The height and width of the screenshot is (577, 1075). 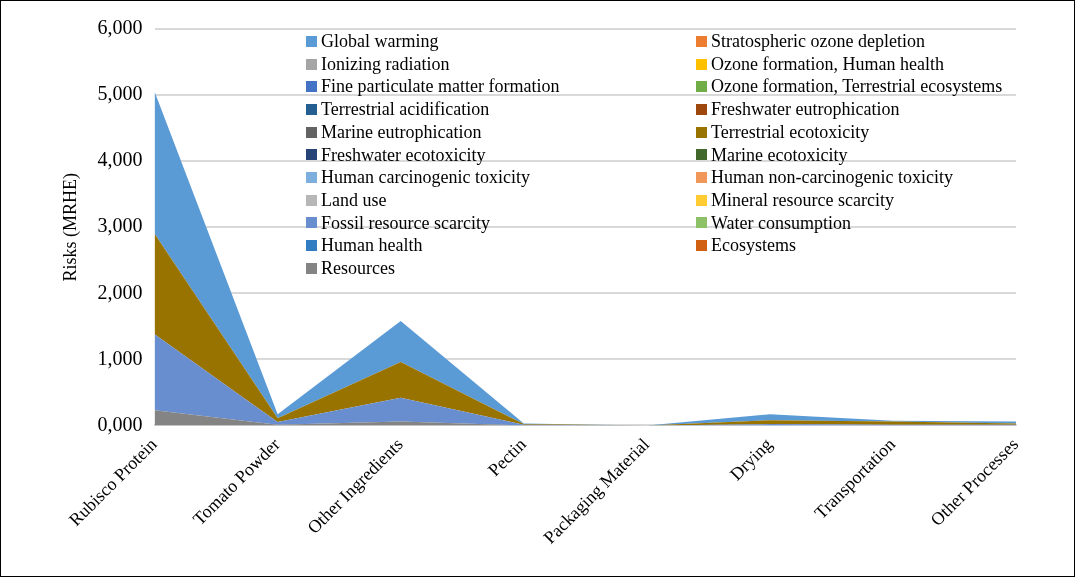 What do you see at coordinates (120, 159) in the screenshot?
I see `y-tick-label: 4,000` at bounding box center [120, 159].